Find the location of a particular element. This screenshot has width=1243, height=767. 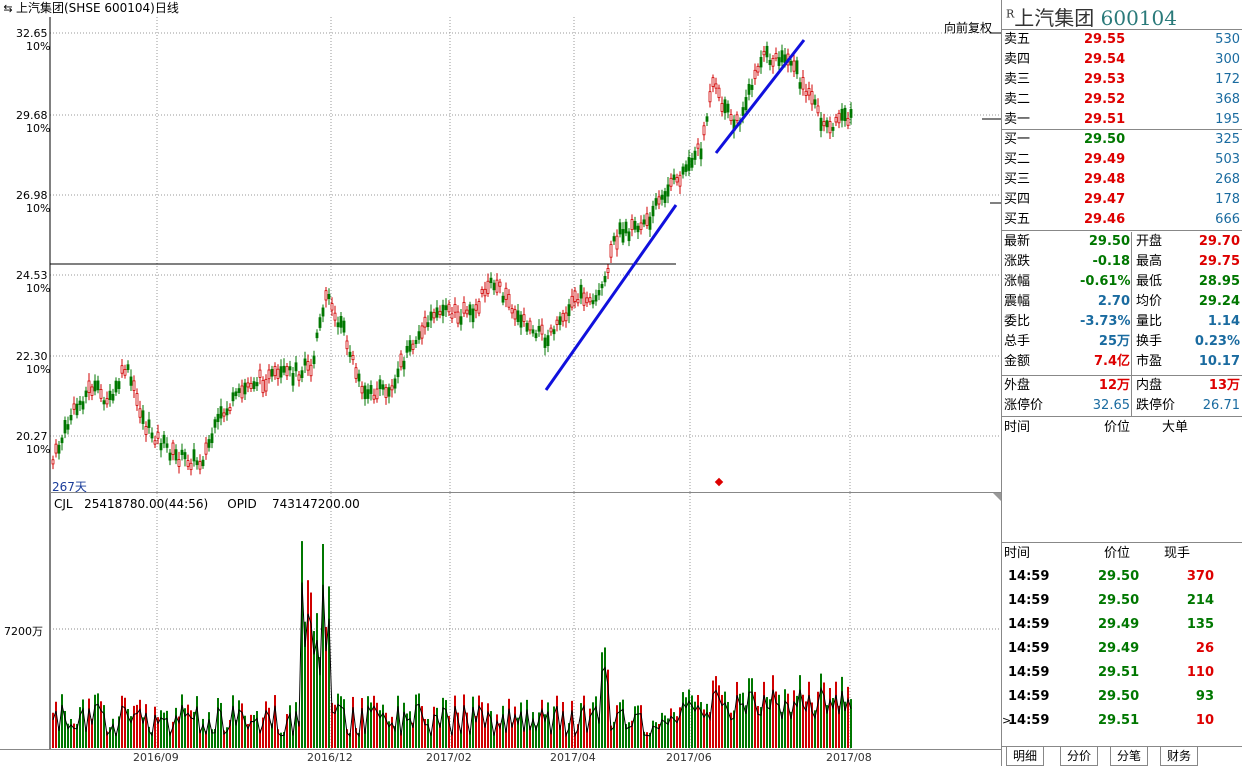

upper-trend-line is located at coordinates (760, 96).